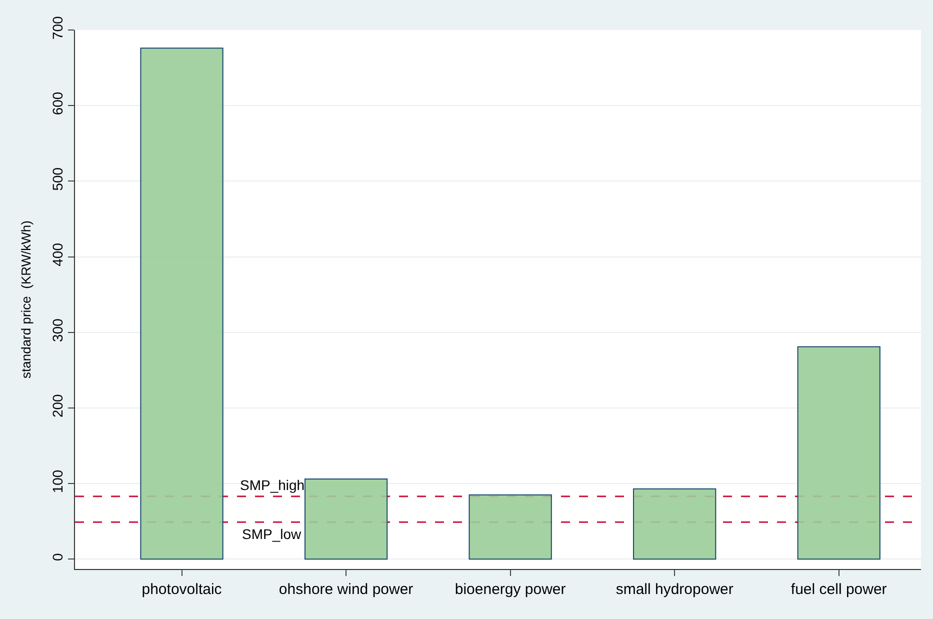 This screenshot has height=619, width=933. What do you see at coordinates (57, 330) in the screenshot?
I see `y-tick-label: 300` at bounding box center [57, 330].